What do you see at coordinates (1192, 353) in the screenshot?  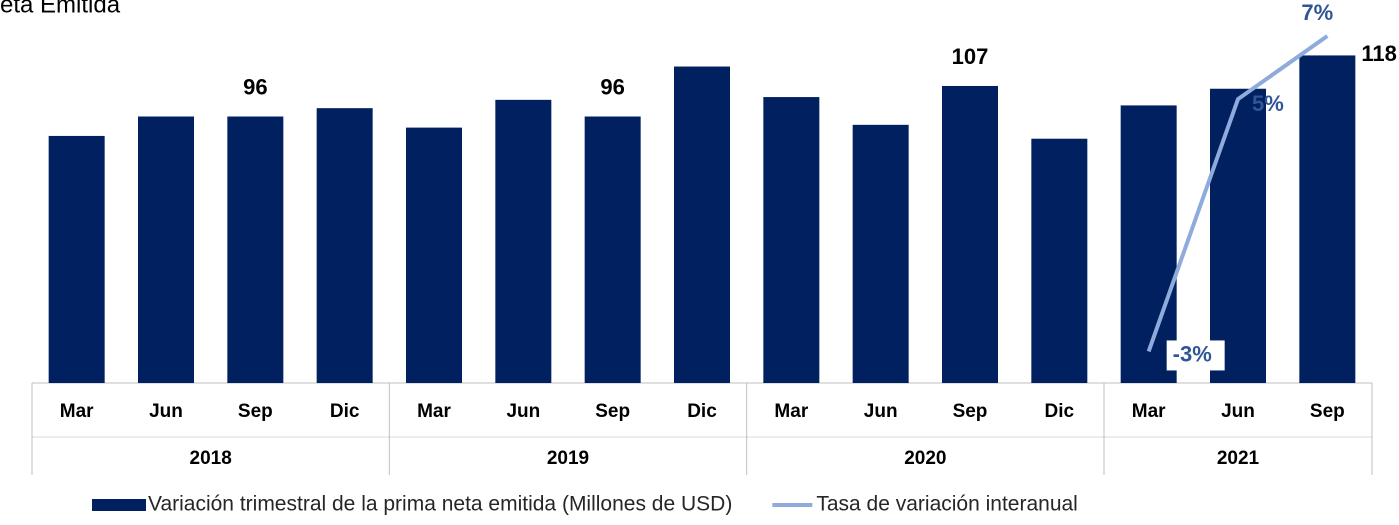 I see `data-label: -3%` at bounding box center [1192, 353].